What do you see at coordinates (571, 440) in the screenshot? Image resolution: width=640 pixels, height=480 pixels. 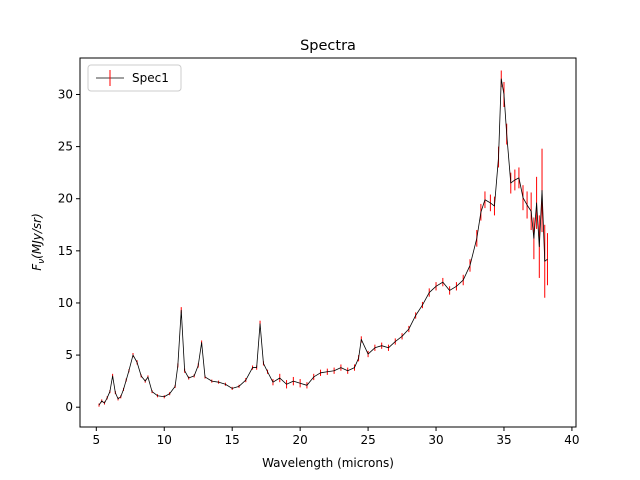 I see `x-tick-label: 40` at bounding box center [571, 440].